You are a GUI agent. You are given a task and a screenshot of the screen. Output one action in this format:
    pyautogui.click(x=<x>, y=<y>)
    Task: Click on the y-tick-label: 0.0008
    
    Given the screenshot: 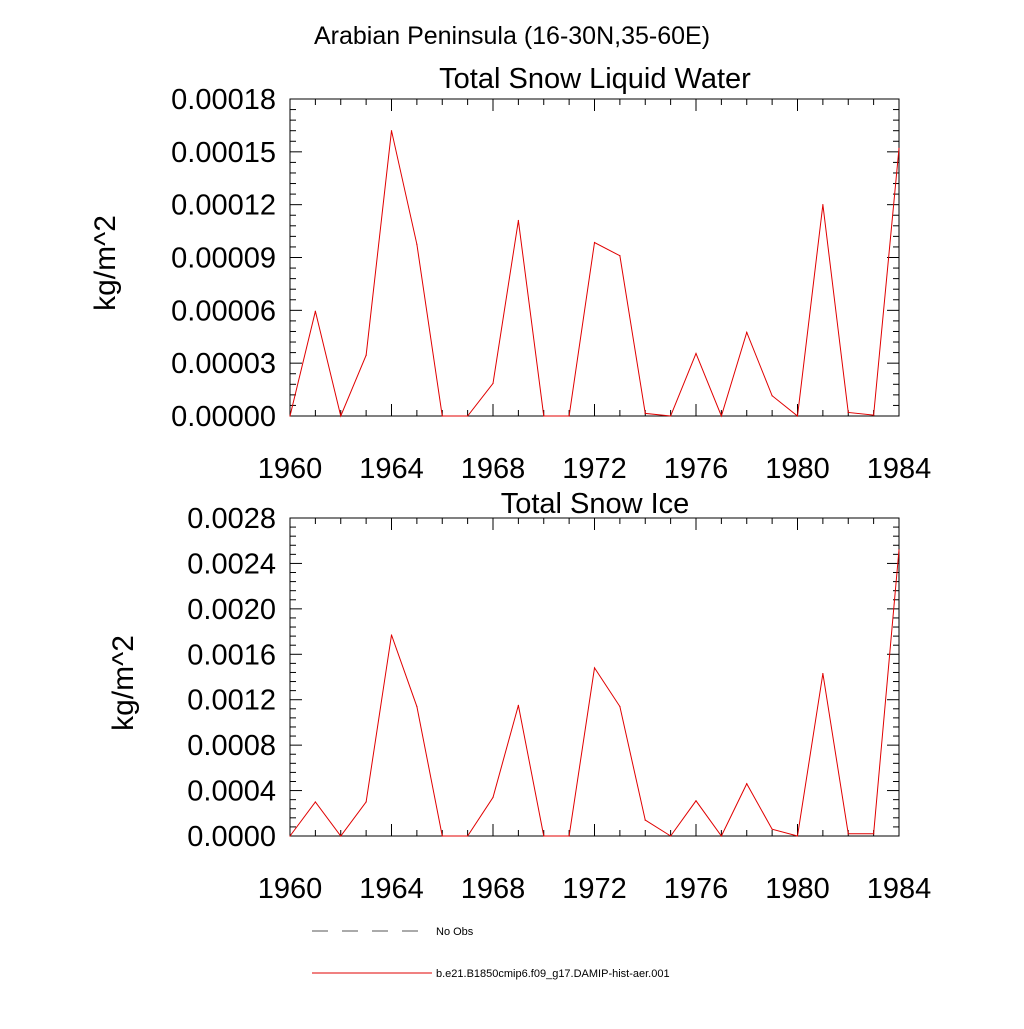 What is the action you would take?
    pyautogui.click(x=231, y=746)
    